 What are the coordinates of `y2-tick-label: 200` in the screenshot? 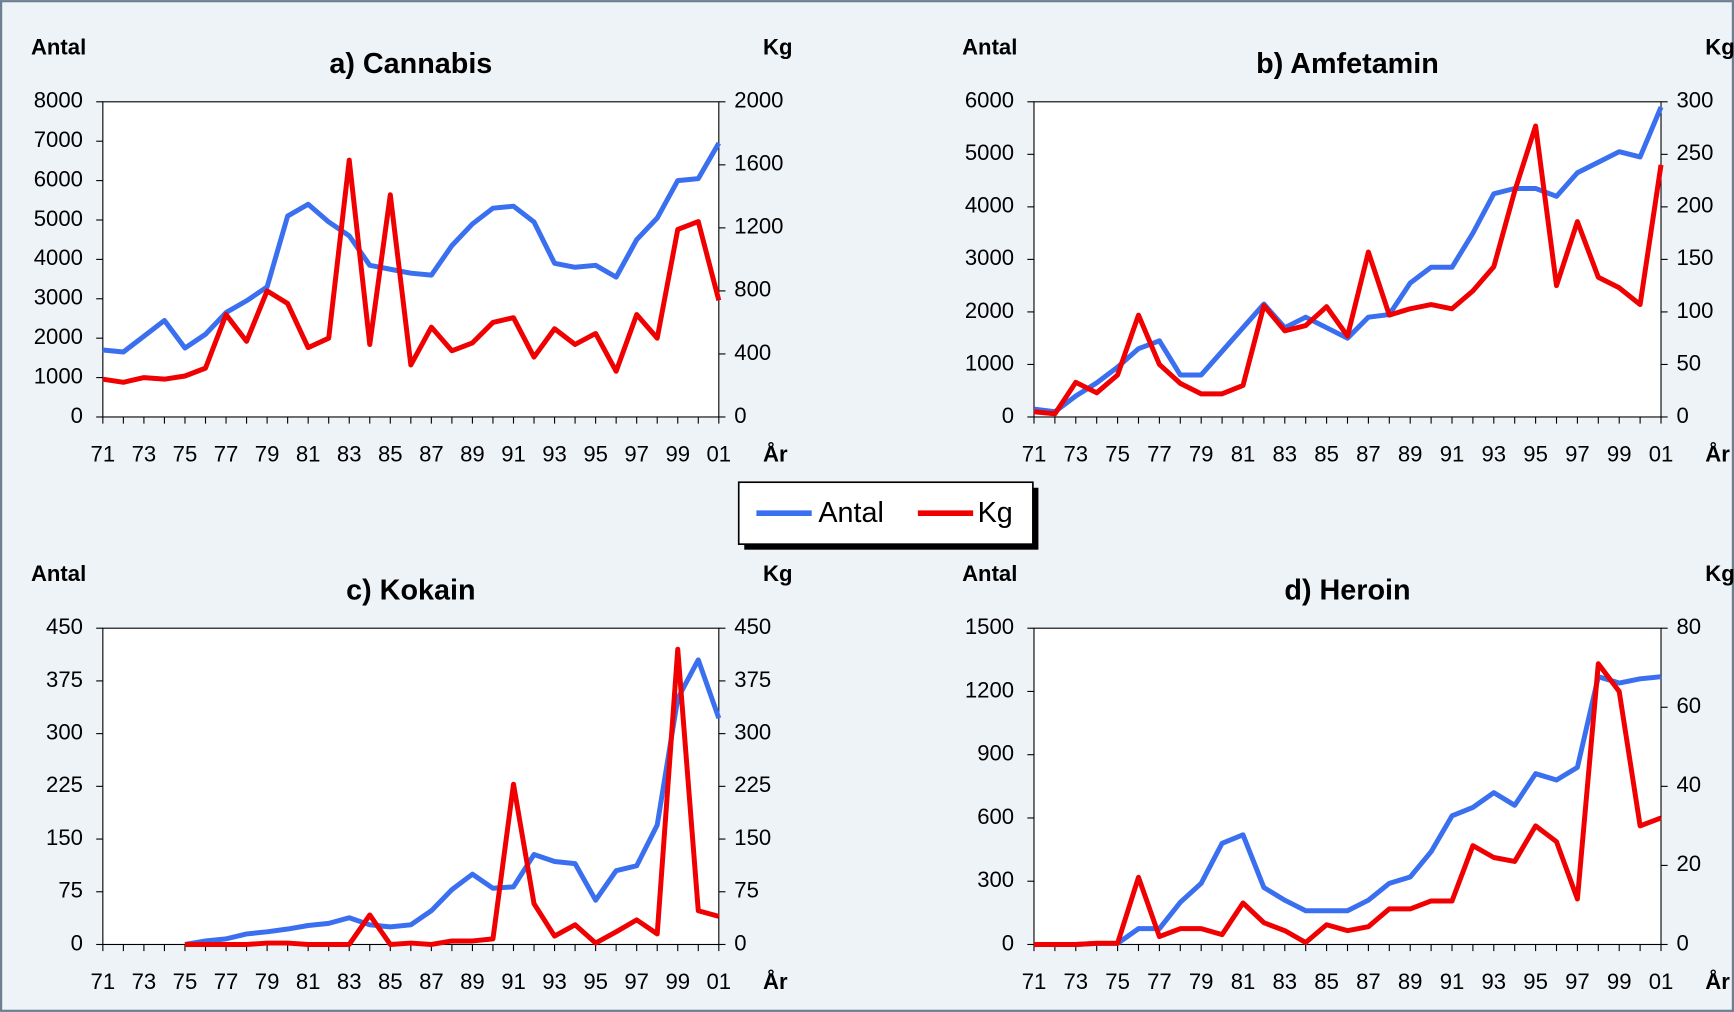 It's located at (1694, 205).